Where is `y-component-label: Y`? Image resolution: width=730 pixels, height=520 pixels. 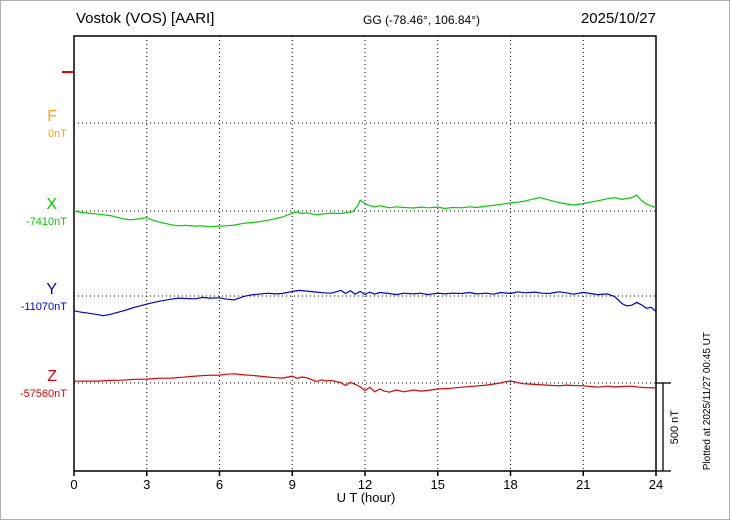
y-component-label: Y is located at coordinates (51, 289).